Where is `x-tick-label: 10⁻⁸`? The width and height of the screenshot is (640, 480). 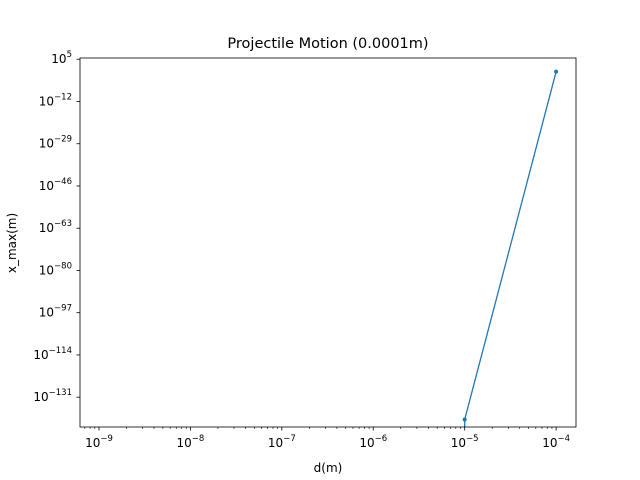
x-tick-label: 10⁻⁸ is located at coordinates (191, 442).